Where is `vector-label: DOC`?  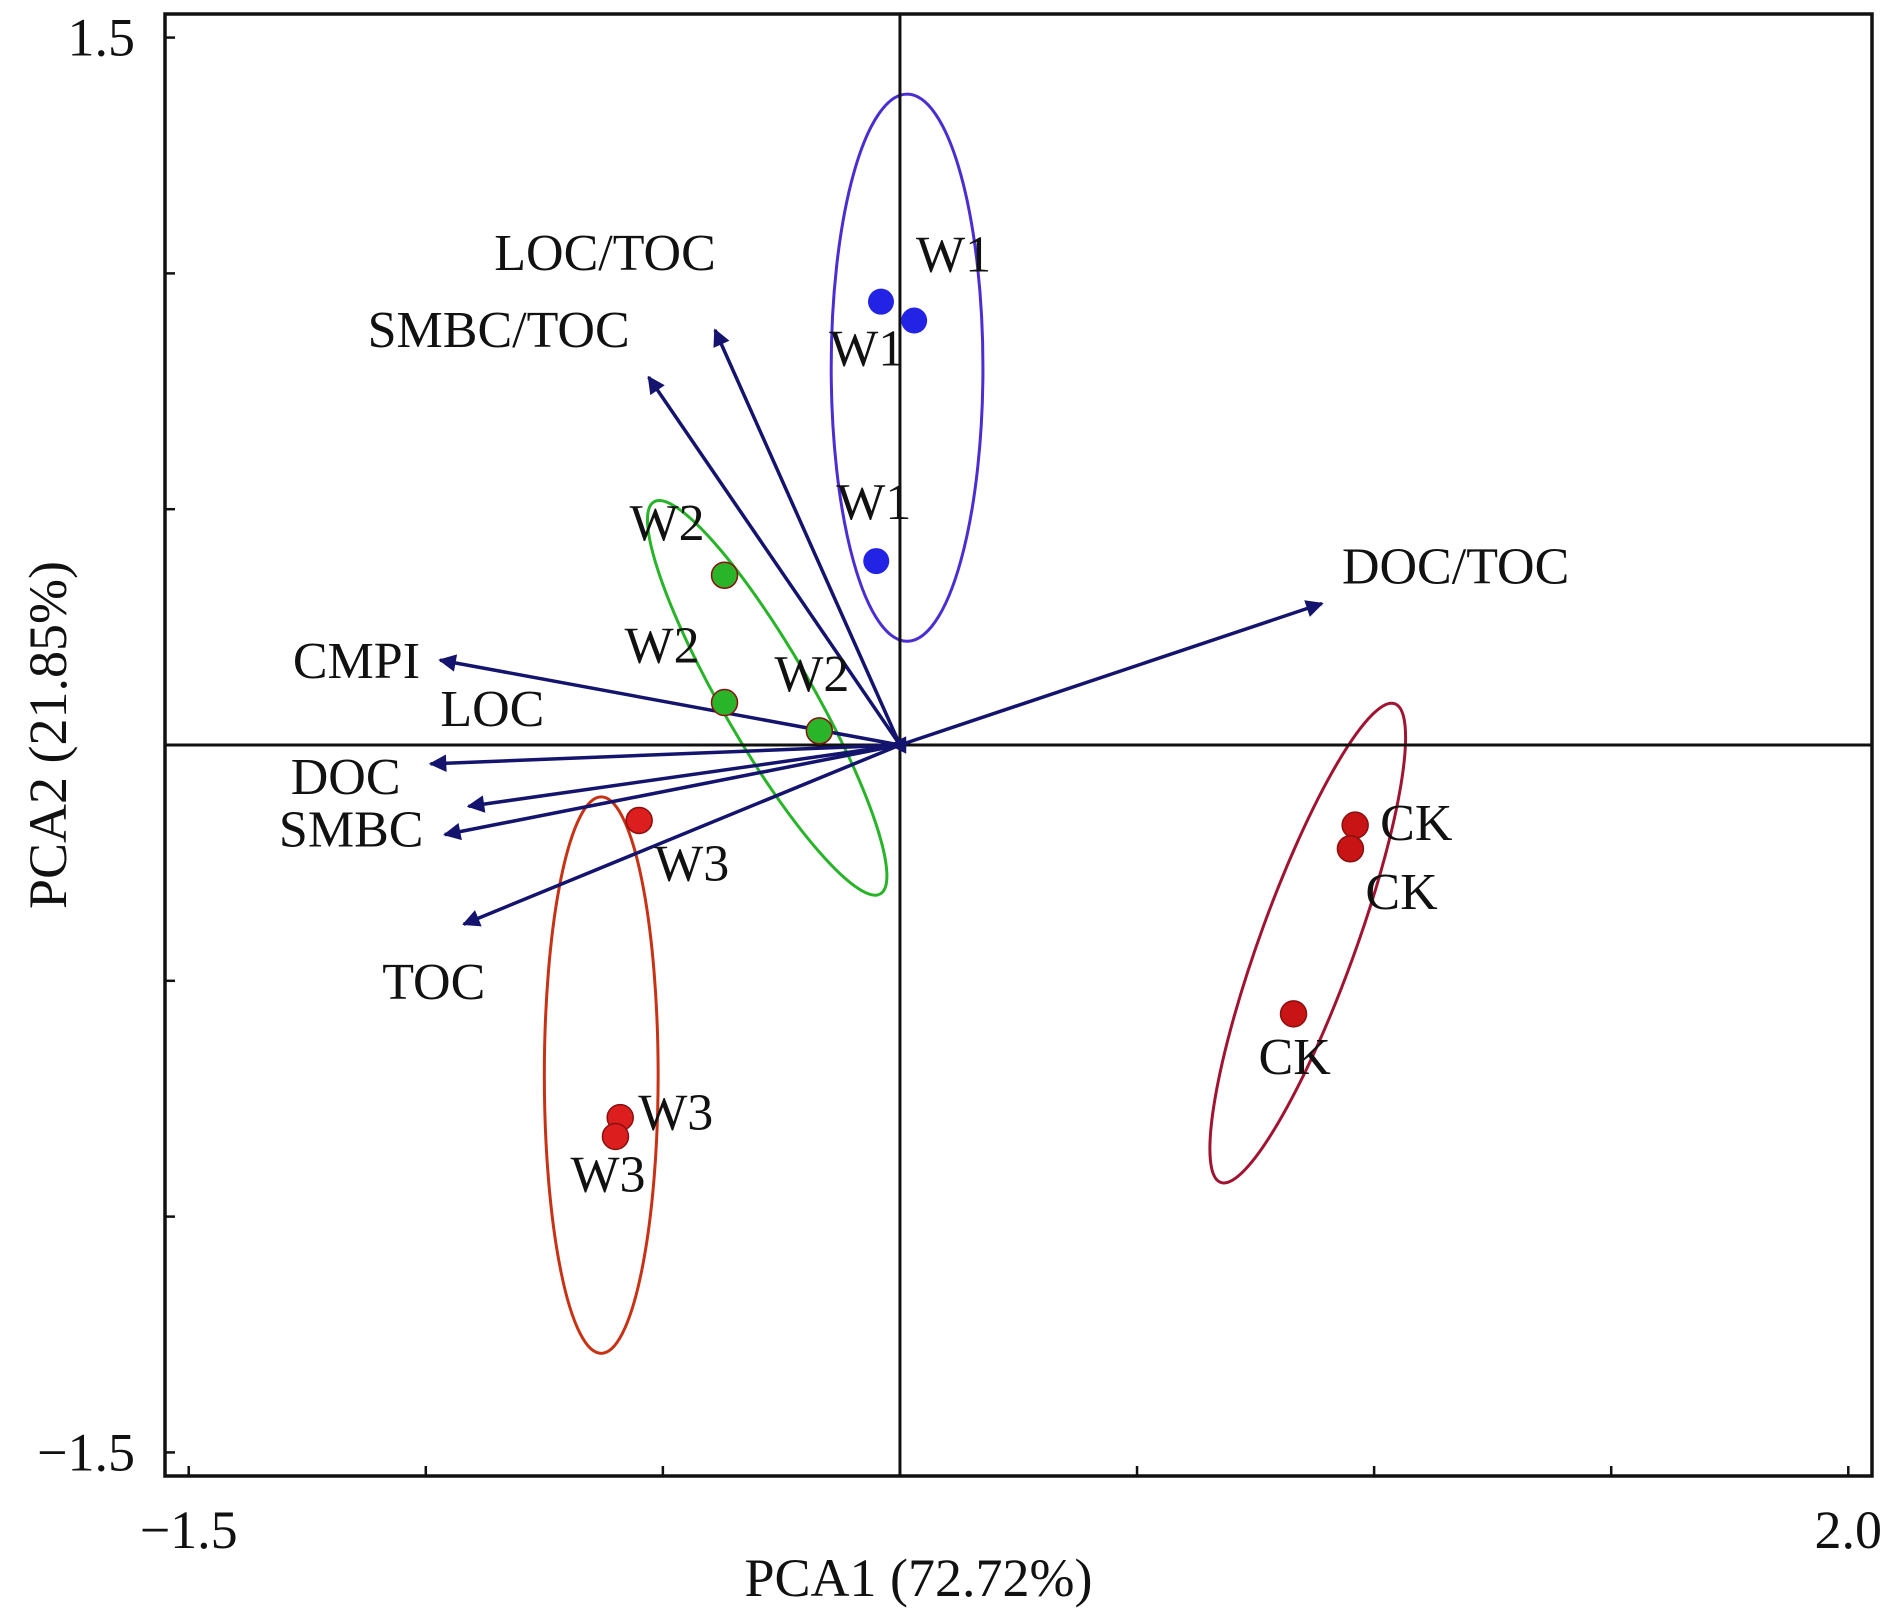
vector-label: DOC is located at coordinates (346, 777).